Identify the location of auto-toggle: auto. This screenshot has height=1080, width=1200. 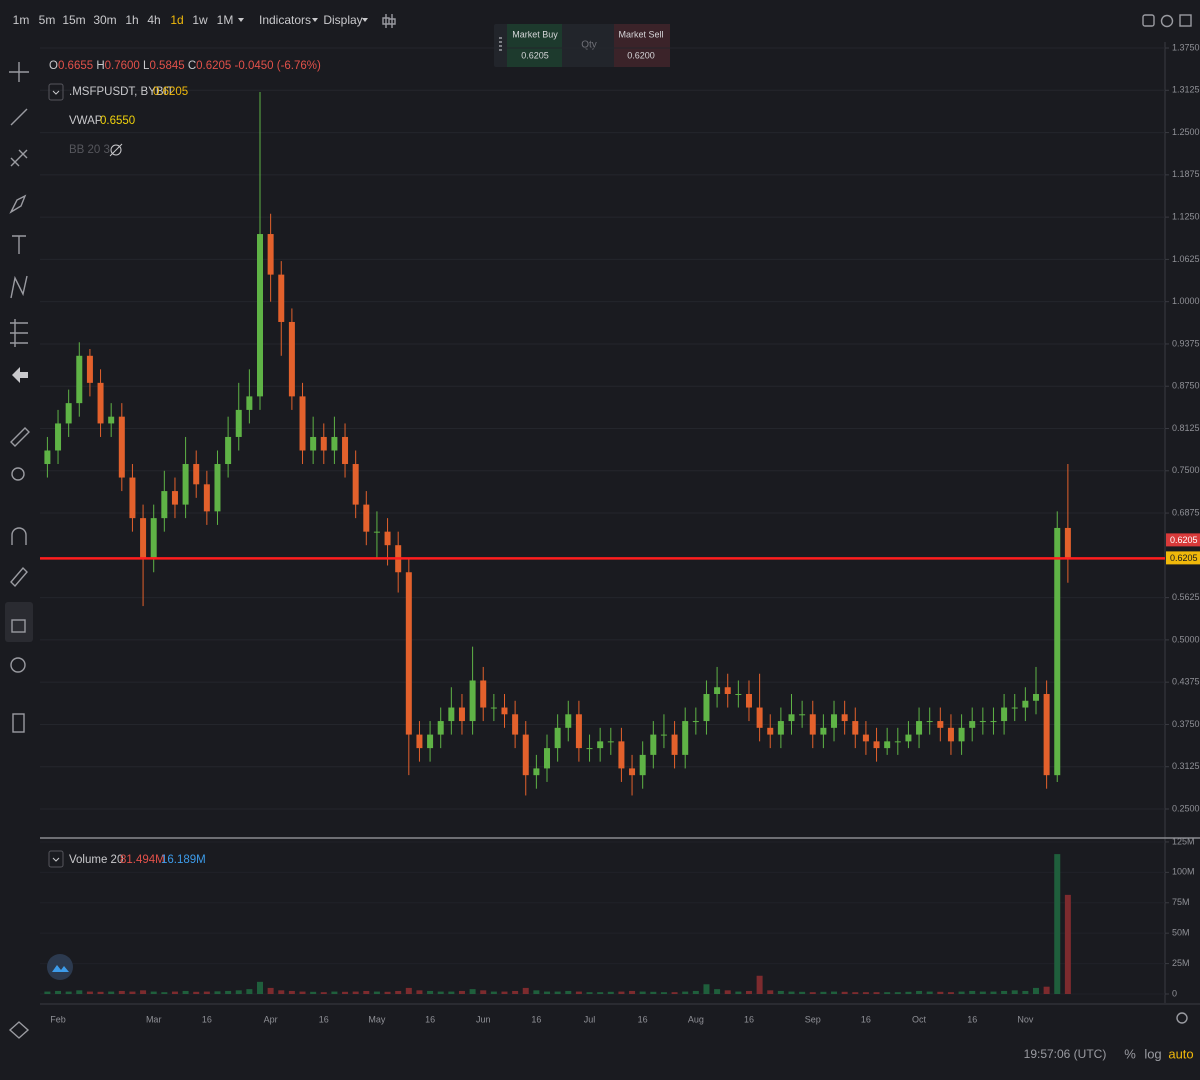
(1180, 1053).